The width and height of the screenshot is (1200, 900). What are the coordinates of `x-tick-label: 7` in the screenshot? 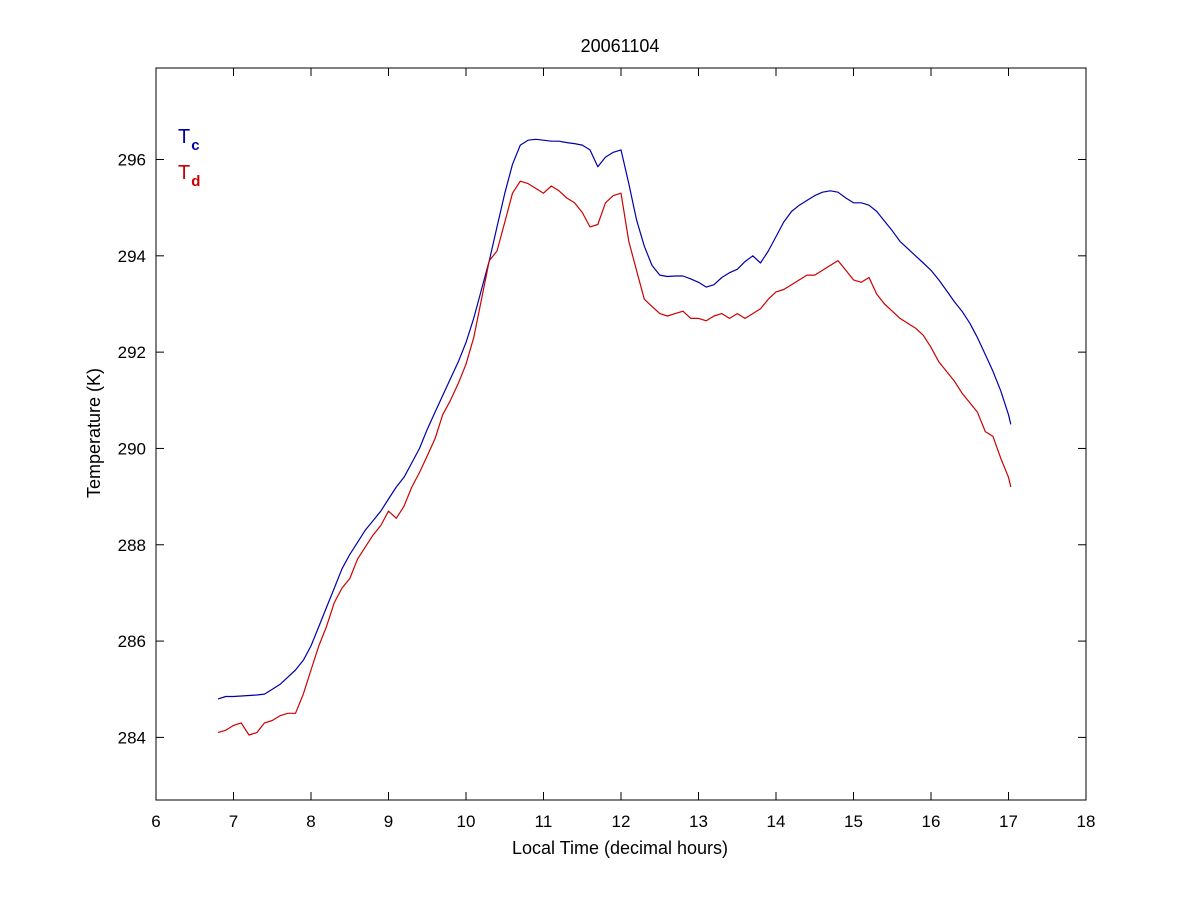 It's located at (233, 821).